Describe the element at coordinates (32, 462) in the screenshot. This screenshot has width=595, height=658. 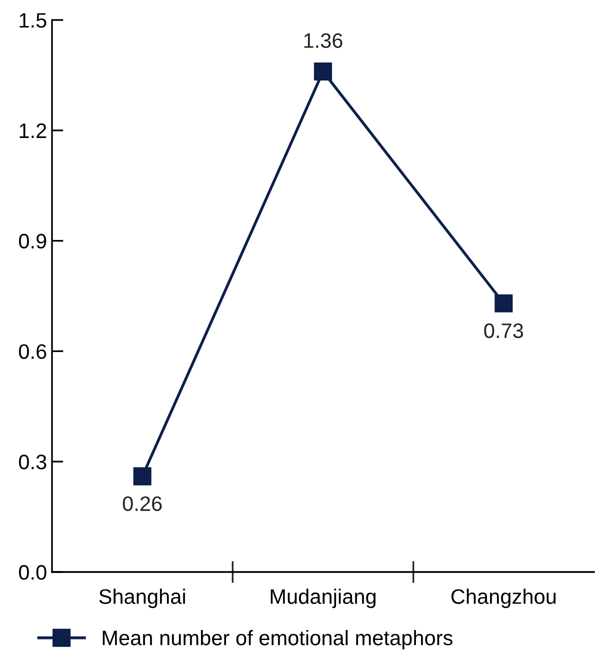
I see `y-tick-label: 0.3` at that location.